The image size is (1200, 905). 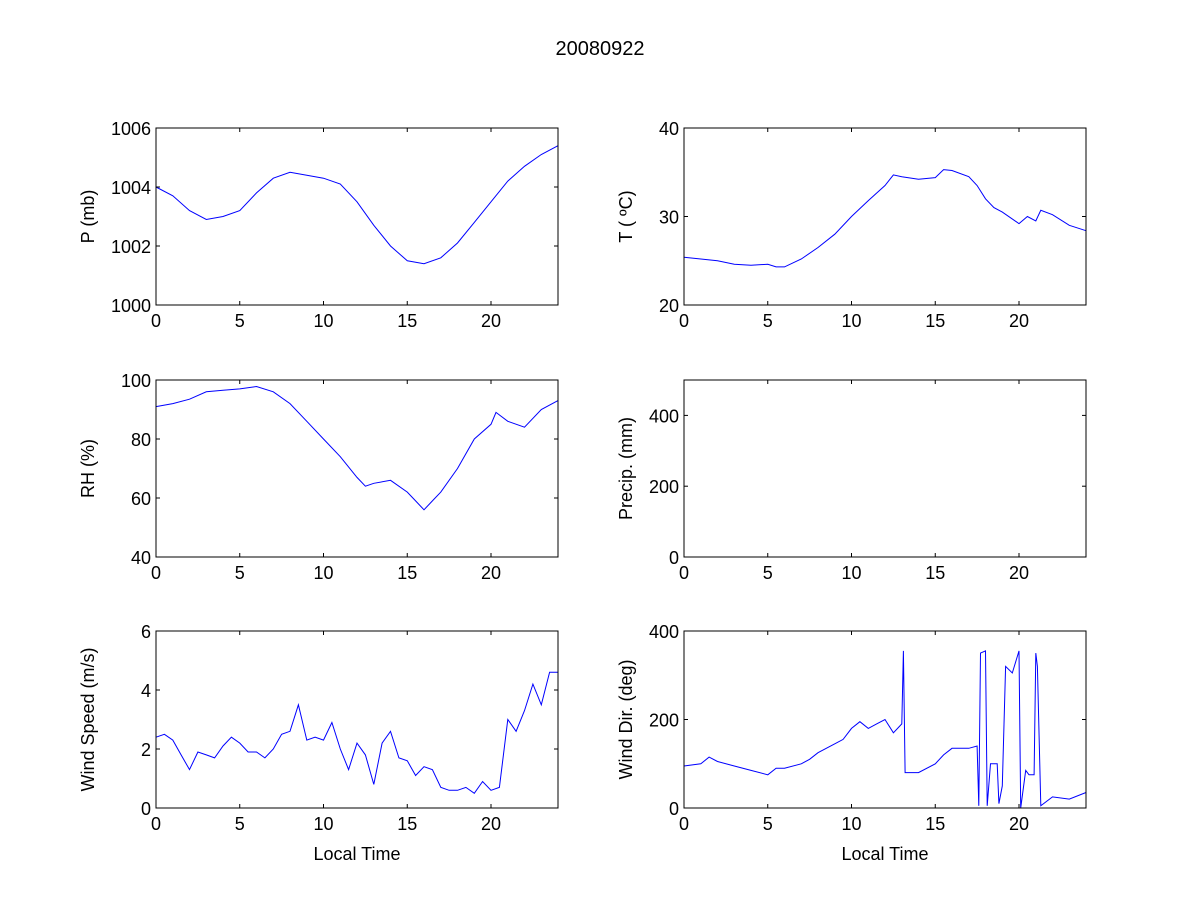 I want to click on y-tick-label: 4, so click(x=146, y=691).